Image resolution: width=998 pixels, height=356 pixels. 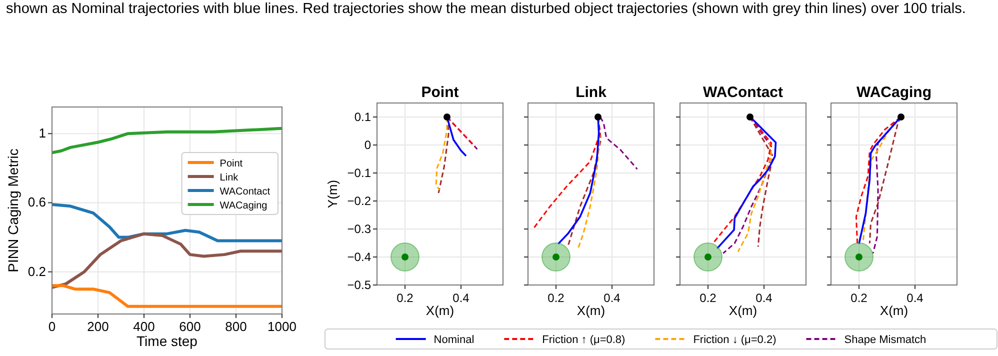 I want to click on y-tick-label: 1, so click(x=42, y=133).